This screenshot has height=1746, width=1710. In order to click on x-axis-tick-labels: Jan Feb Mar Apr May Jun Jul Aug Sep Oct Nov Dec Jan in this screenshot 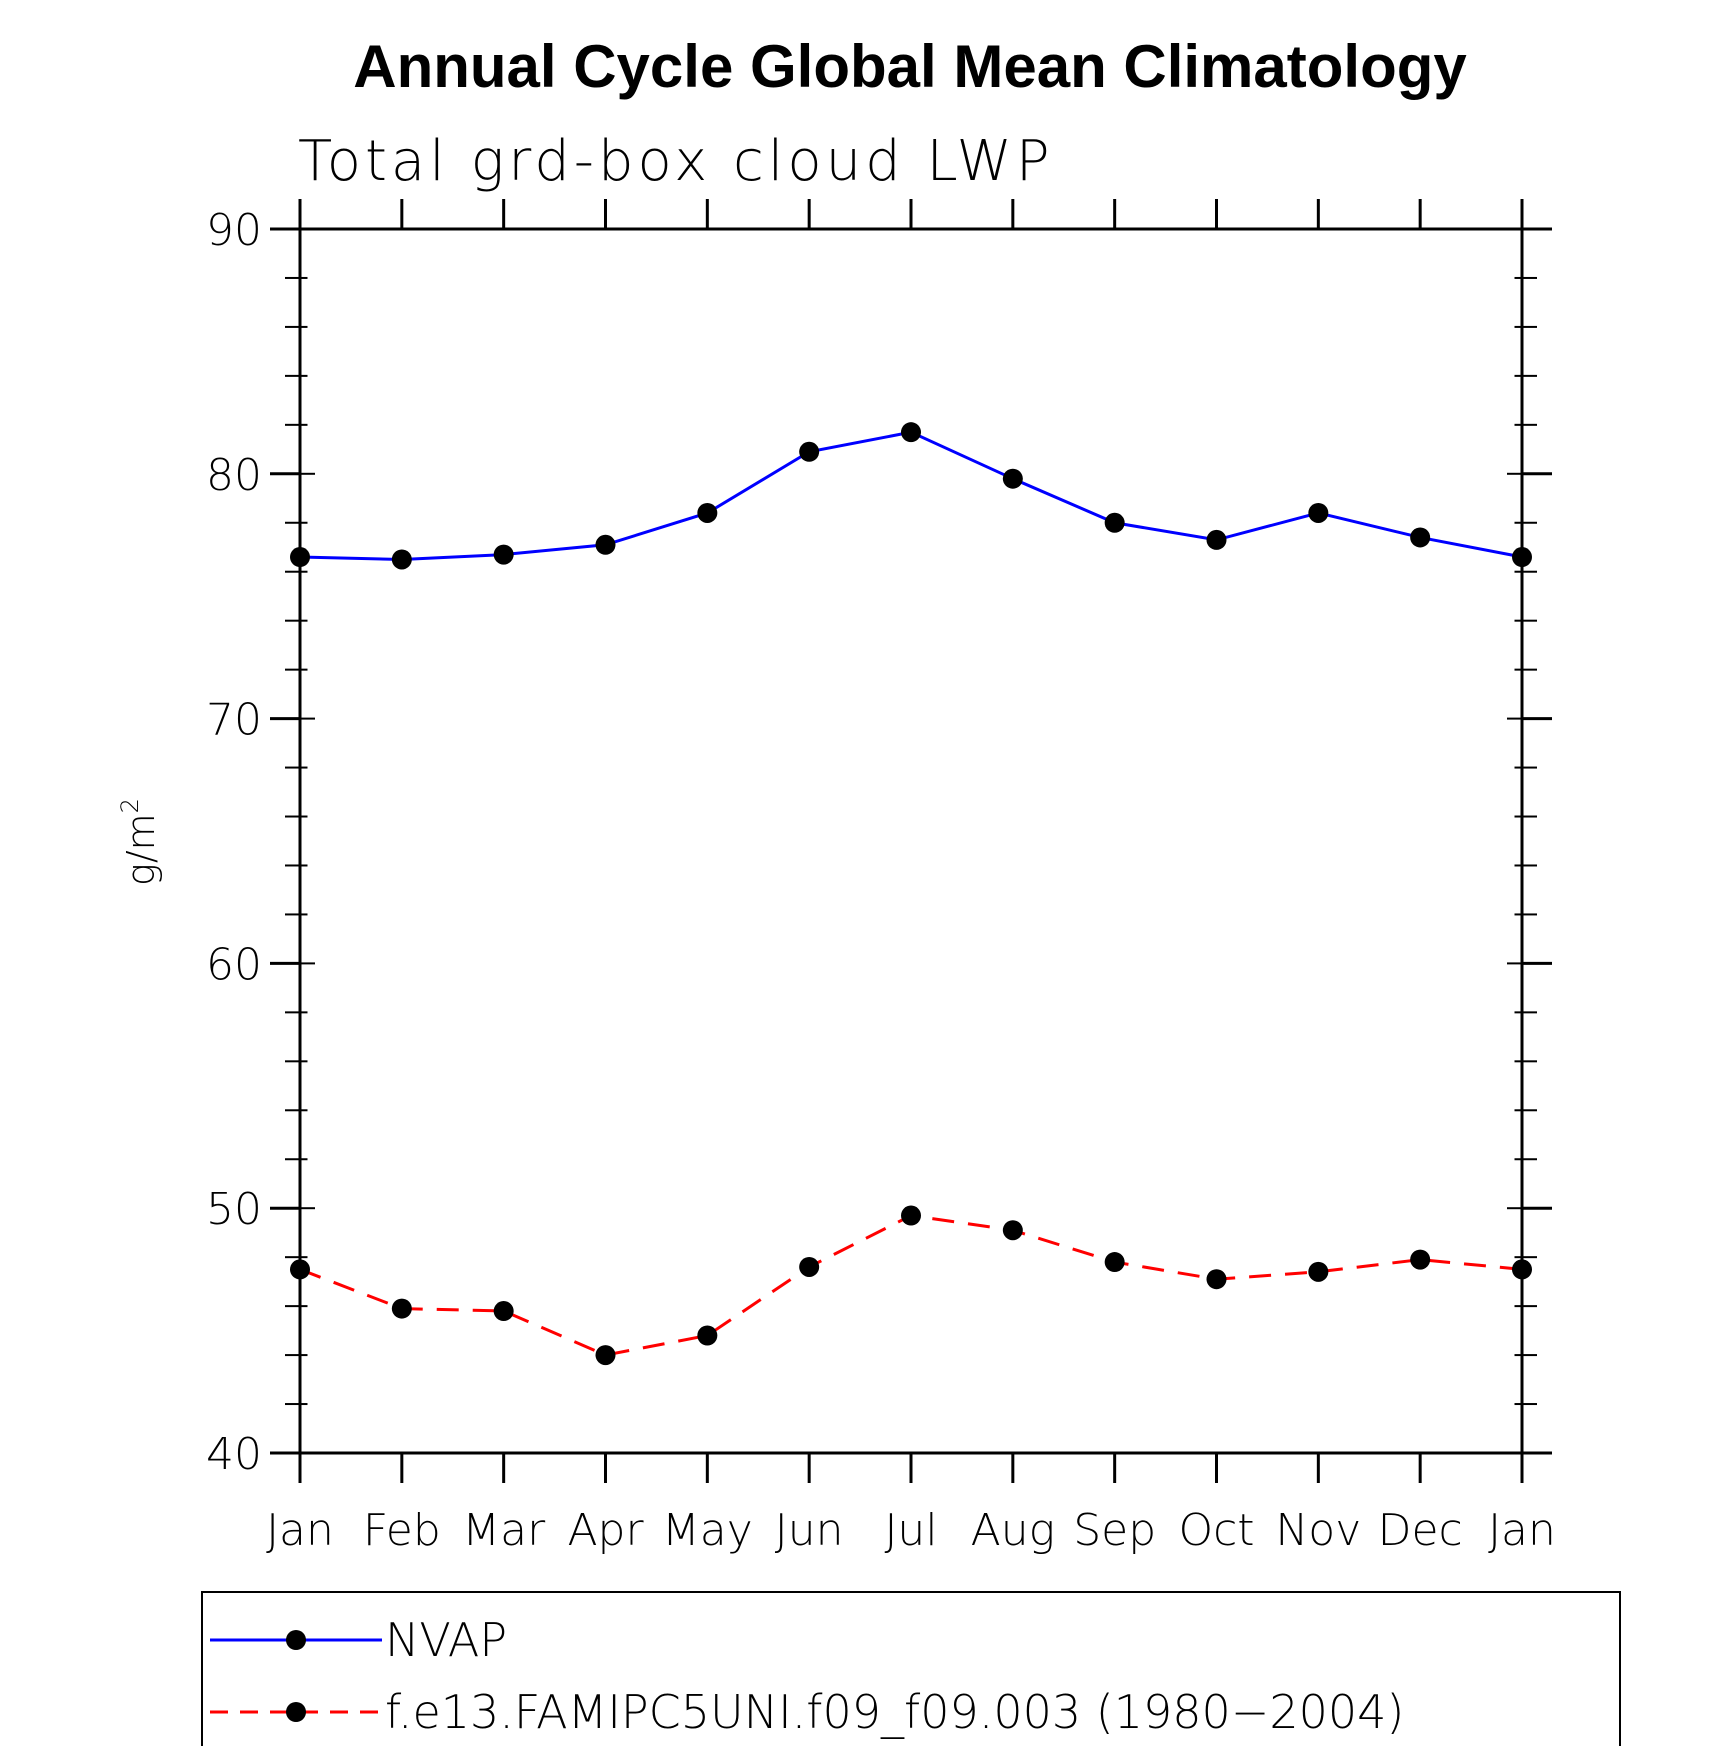, I will do `click(911, 1530)`.